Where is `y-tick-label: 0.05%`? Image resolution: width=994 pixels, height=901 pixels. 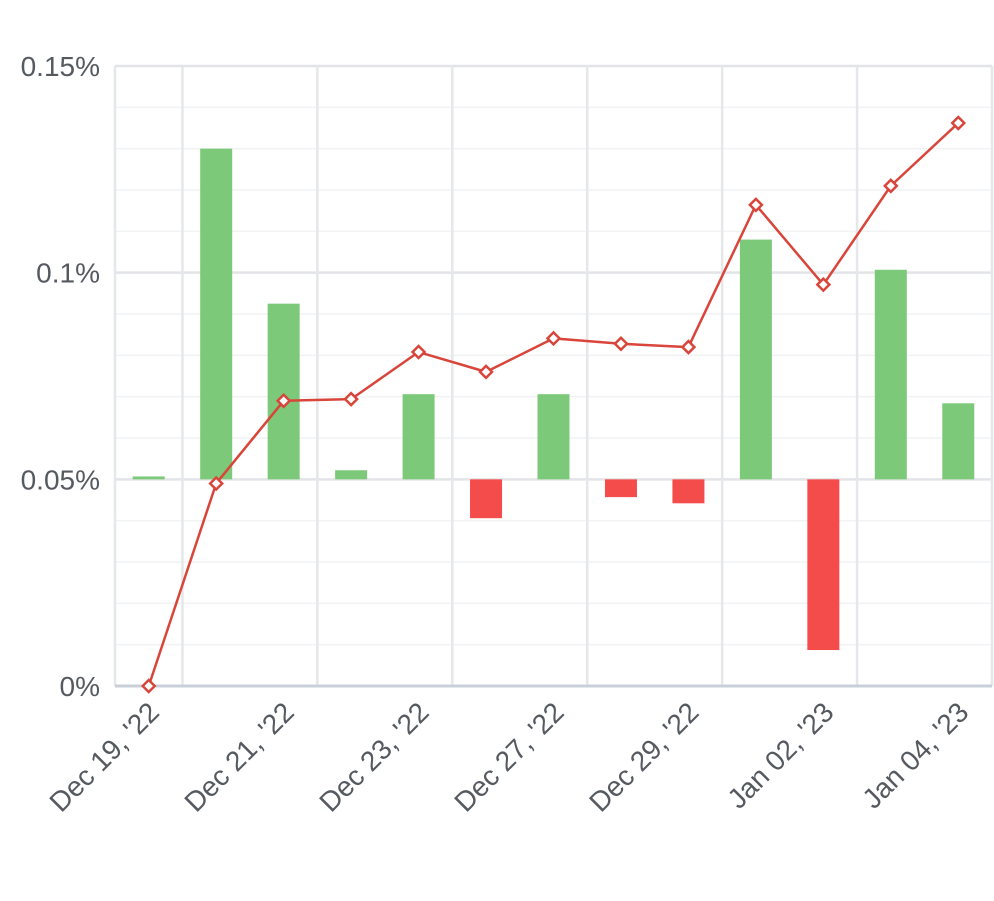 y-tick-label: 0.05% is located at coordinates (60, 479).